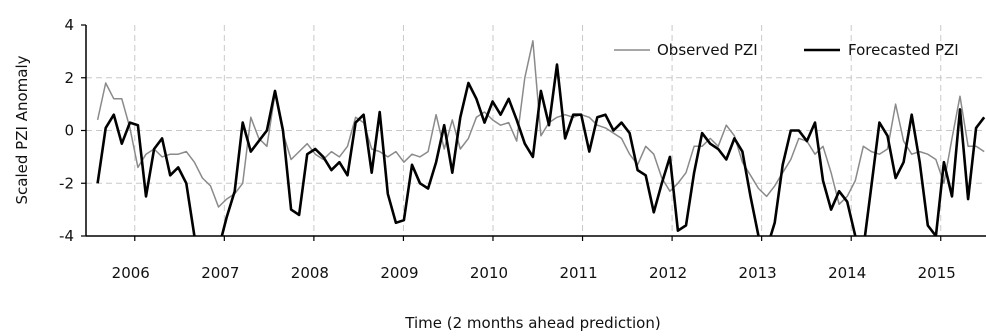 The width and height of the screenshot is (986, 336). What do you see at coordinates (22, 129) in the screenshot?
I see `y-axis-label: Scaled PZI Anomaly` at bounding box center [22, 129].